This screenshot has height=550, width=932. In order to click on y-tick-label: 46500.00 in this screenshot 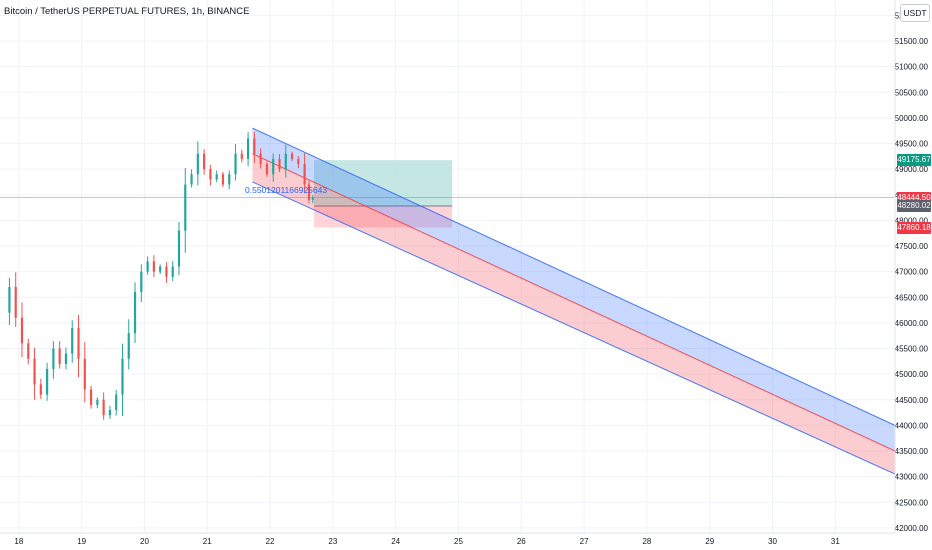, I will do `click(912, 297)`.